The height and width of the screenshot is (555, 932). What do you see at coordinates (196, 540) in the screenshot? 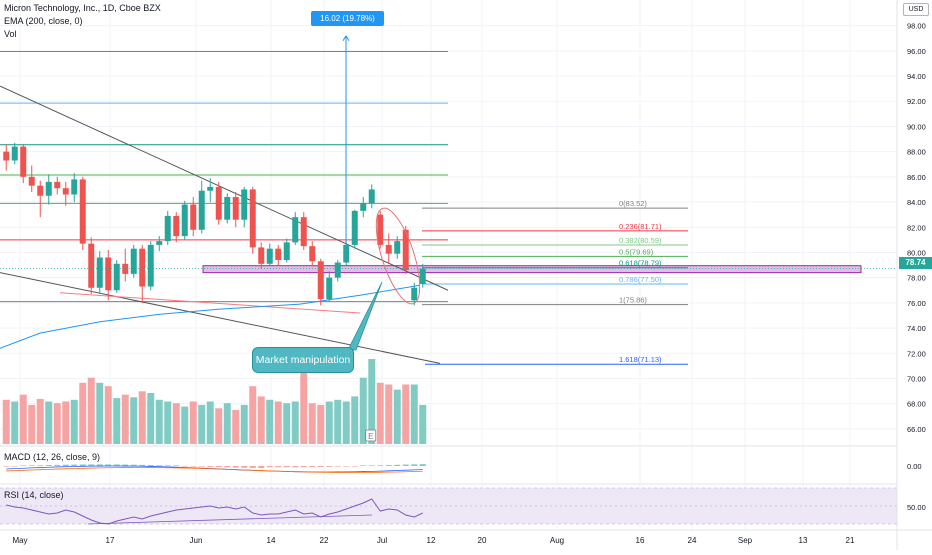
I see `time-tick-label: Jun` at bounding box center [196, 540].